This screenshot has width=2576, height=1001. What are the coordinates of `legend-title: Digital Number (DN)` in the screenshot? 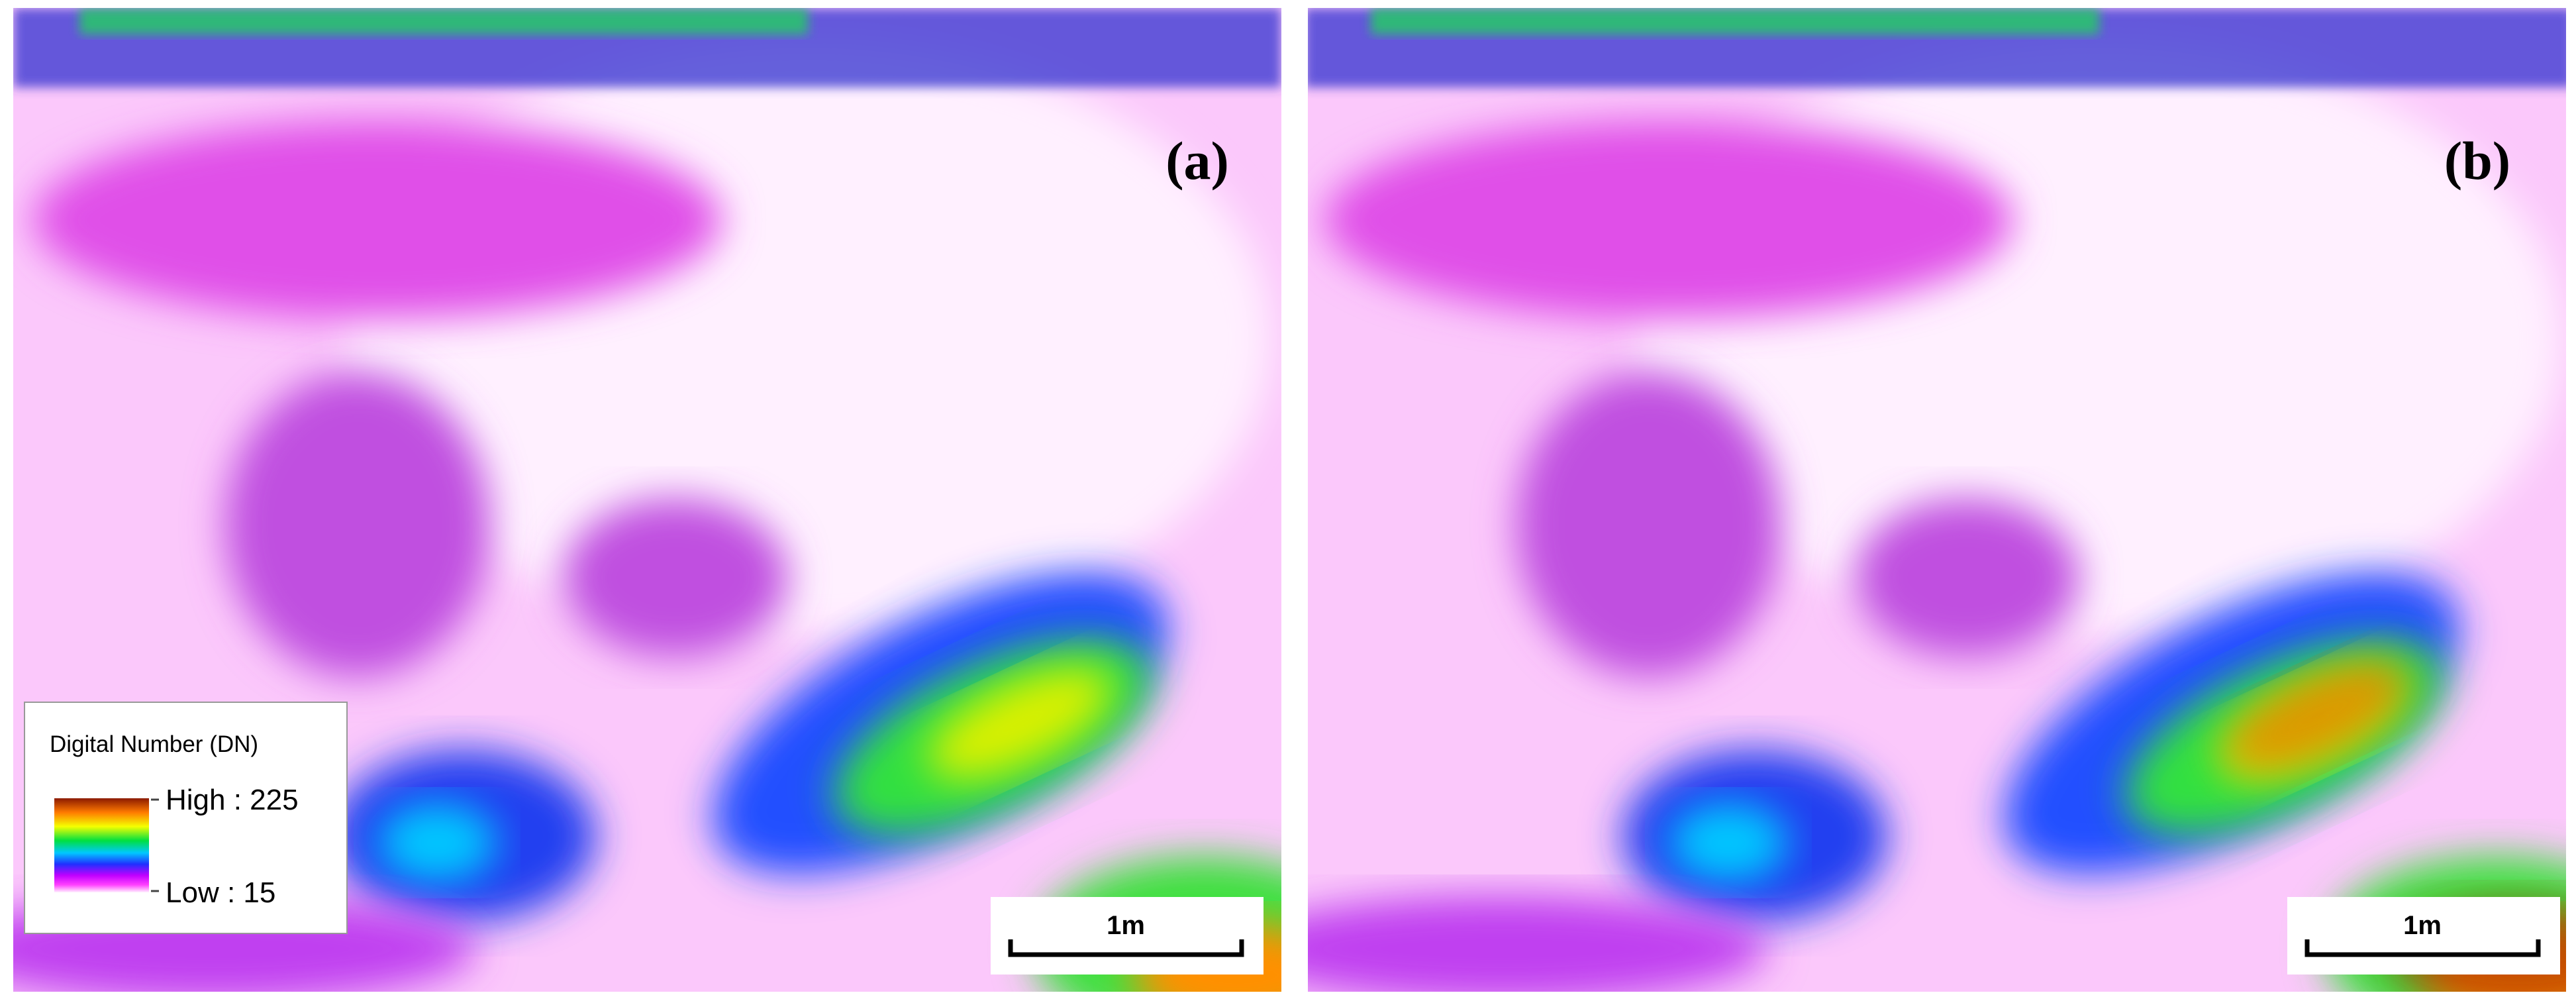 It's located at (154, 744).